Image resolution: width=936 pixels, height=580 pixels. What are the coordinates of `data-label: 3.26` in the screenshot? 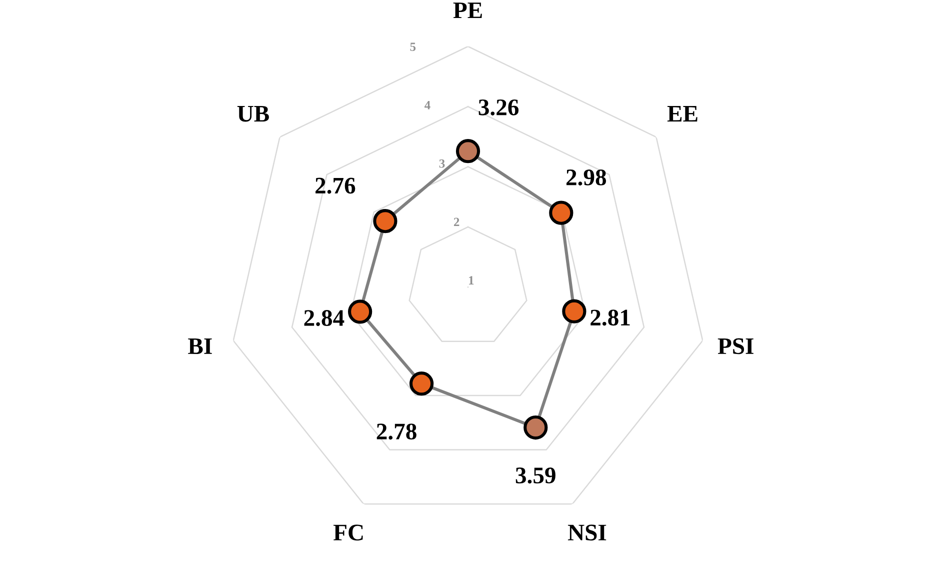 It's located at (498, 107).